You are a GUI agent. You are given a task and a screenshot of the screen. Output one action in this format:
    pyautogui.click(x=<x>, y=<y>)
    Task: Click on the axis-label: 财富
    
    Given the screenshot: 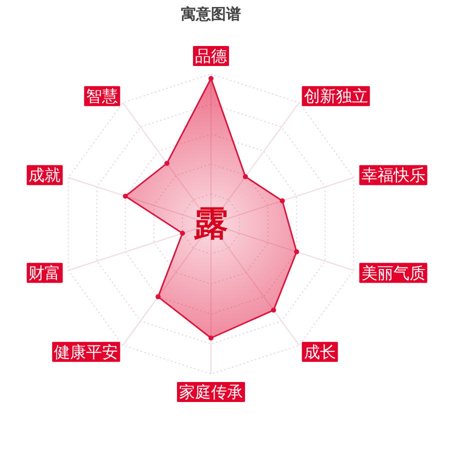 What is the action you would take?
    pyautogui.click(x=44, y=272)
    